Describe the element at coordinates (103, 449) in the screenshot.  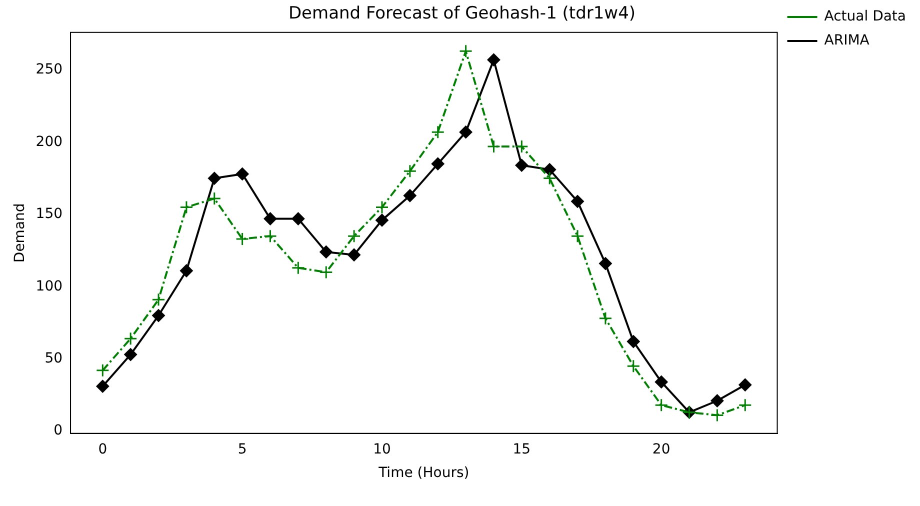
I see `x-tick-label: 0` at that location.